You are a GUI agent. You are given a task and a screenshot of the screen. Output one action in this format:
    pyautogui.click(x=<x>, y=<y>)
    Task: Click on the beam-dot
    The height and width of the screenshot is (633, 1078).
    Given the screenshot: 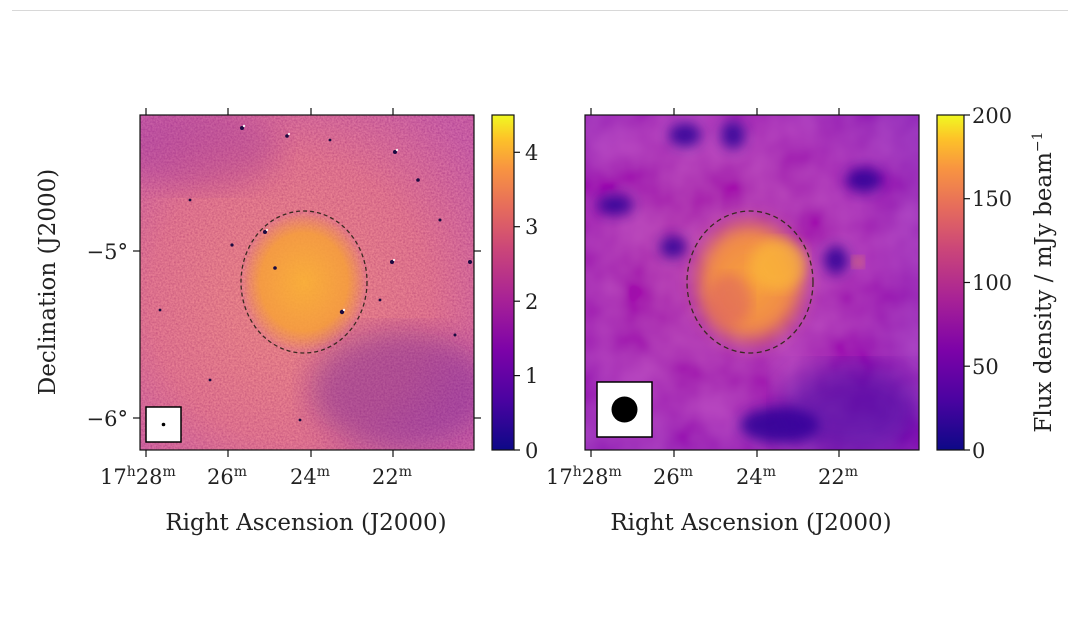 What is the action you would take?
    pyautogui.click(x=163, y=424)
    